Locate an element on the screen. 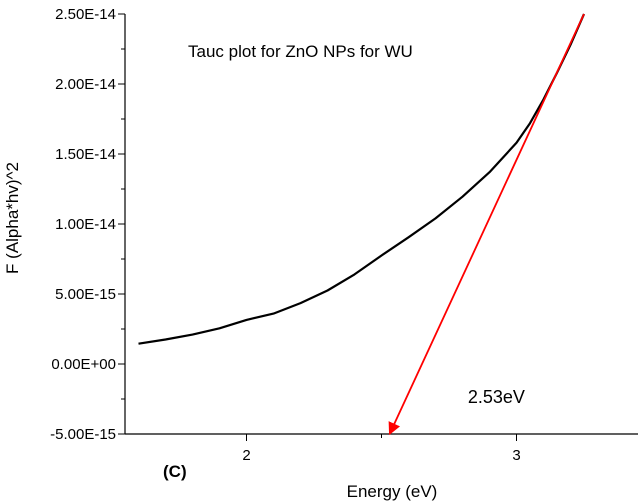  chart-title: Tauc plot for ZnO NPs for WU is located at coordinates (300, 51).